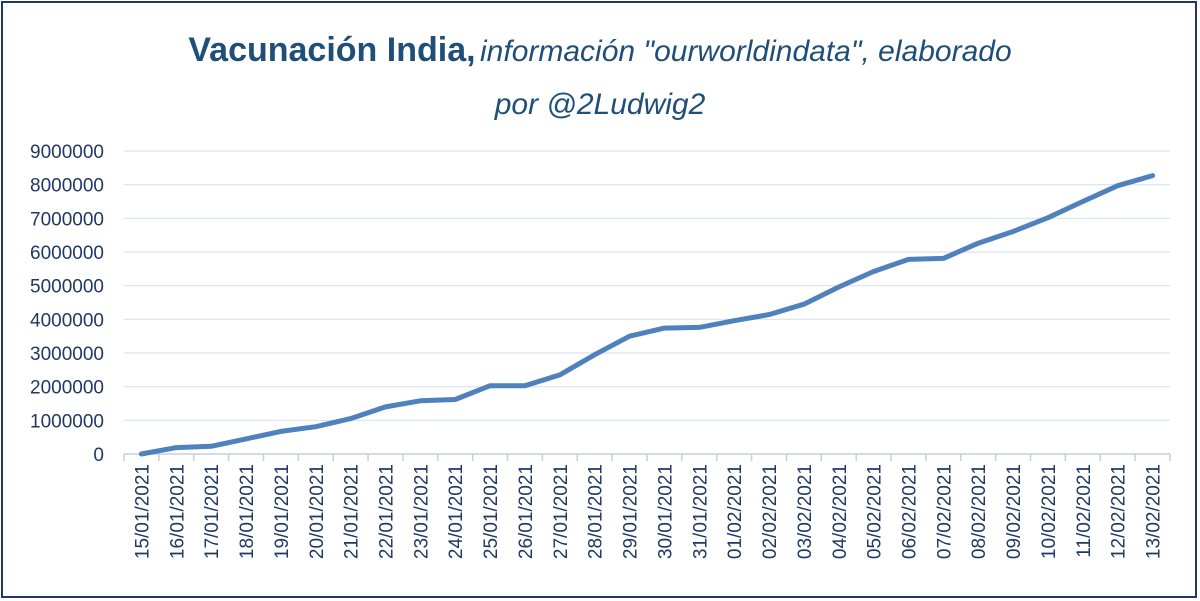 Image resolution: width=1200 pixels, height=601 pixels. What do you see at coordinates (67, 388) in the screenshot?
I see `y-tick-label: 2000000` at bounding box center [67, 388].